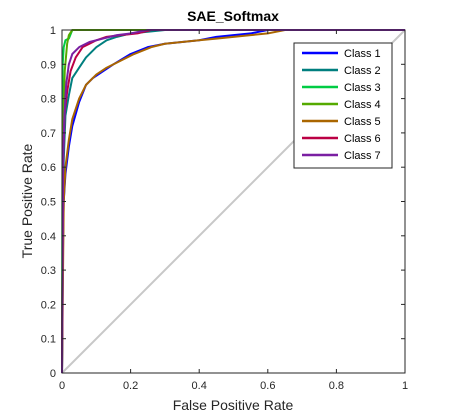 The image size is (472, 418). Describe the element at coordinates (267, 386) in the screenshot. I see `x-tick-label: 0.6` at that location.